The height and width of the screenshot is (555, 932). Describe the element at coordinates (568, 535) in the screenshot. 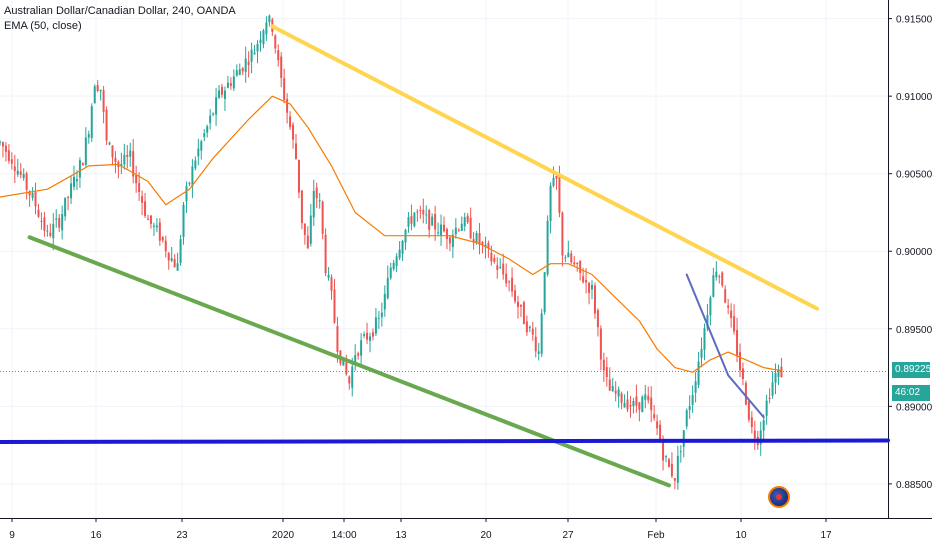

I see `x-tick-label: 27` at that location.